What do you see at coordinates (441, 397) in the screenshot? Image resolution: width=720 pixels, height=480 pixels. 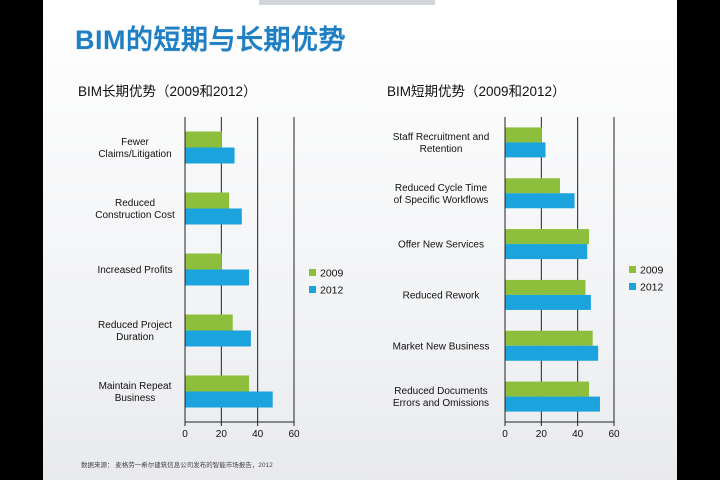 I see `category-label: Reduced Documents Errors and Omissions` at bounding box center [441, 397].